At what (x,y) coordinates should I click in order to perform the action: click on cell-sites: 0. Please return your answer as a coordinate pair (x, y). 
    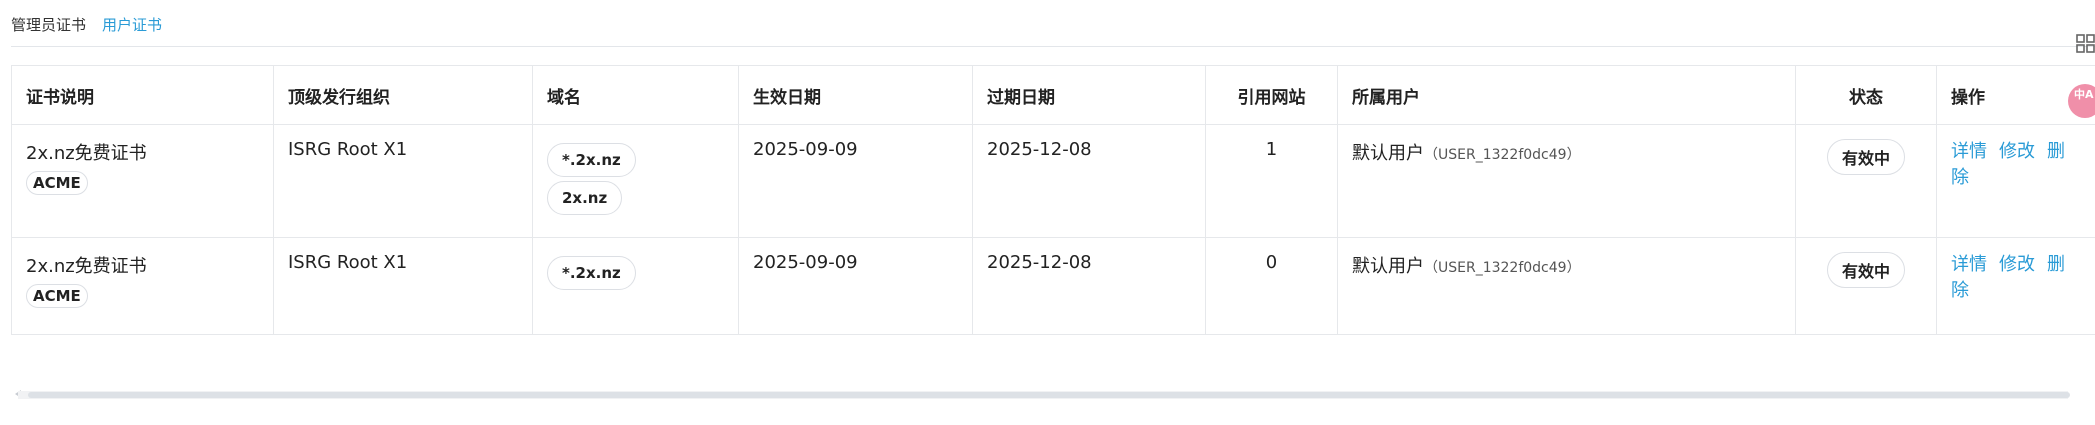
    Looking at the image, I should click on (1271, 286).